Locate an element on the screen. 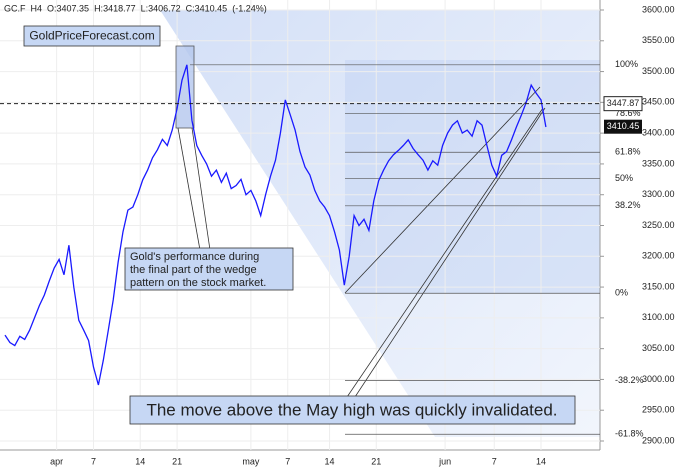 This screenshot has height=473, width=695. header-text: (-1.24%) is located at coordinates (249, 8).